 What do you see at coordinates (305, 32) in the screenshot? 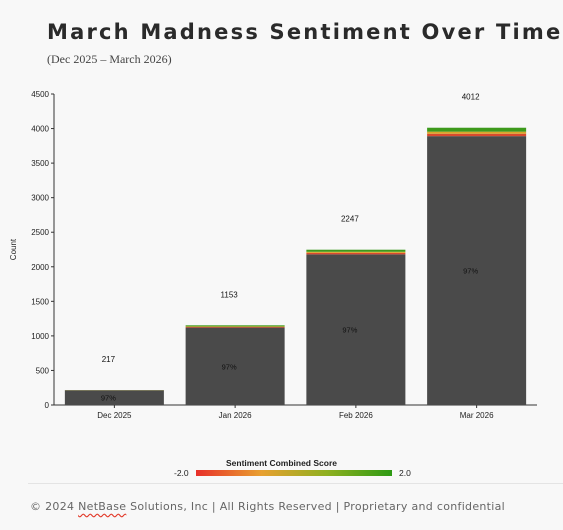
I see `chart-title: March Madness Sentiment Over Time` at bounding box center [305, 32].